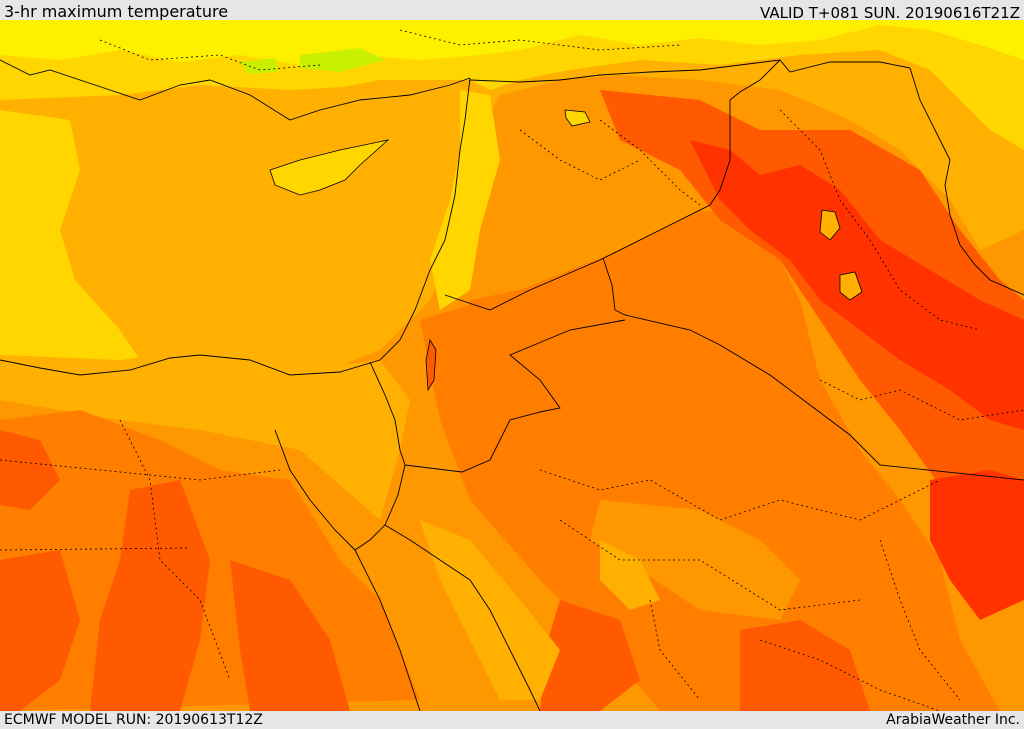 The height and width of the screenshot is (729, 1024). Describe the element at coordinates (116, 11) in the screenshot. I see `map-title: 3-hr maximum temperature` at that location.